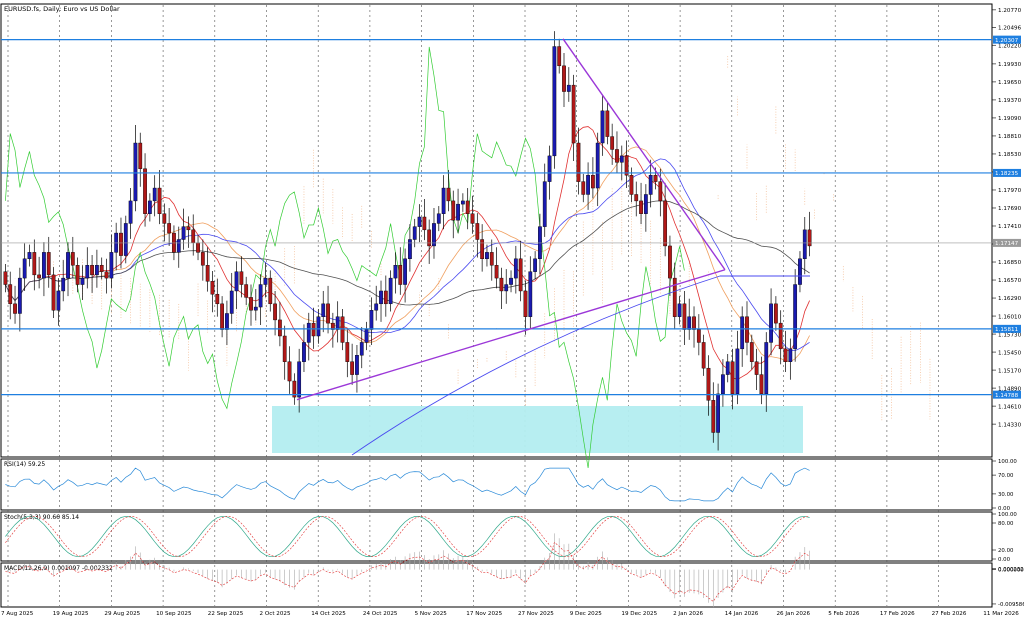  Describe the element at coordinates (844, 614) in the screenshot. I see `date-tick-label: 5 Feb 2026` at that location.